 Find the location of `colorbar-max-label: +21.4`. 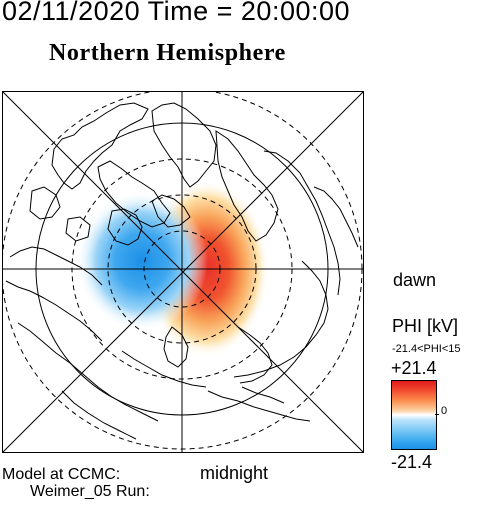

colorbar-max-label: +21.4 is located at coordinates (414, 368).